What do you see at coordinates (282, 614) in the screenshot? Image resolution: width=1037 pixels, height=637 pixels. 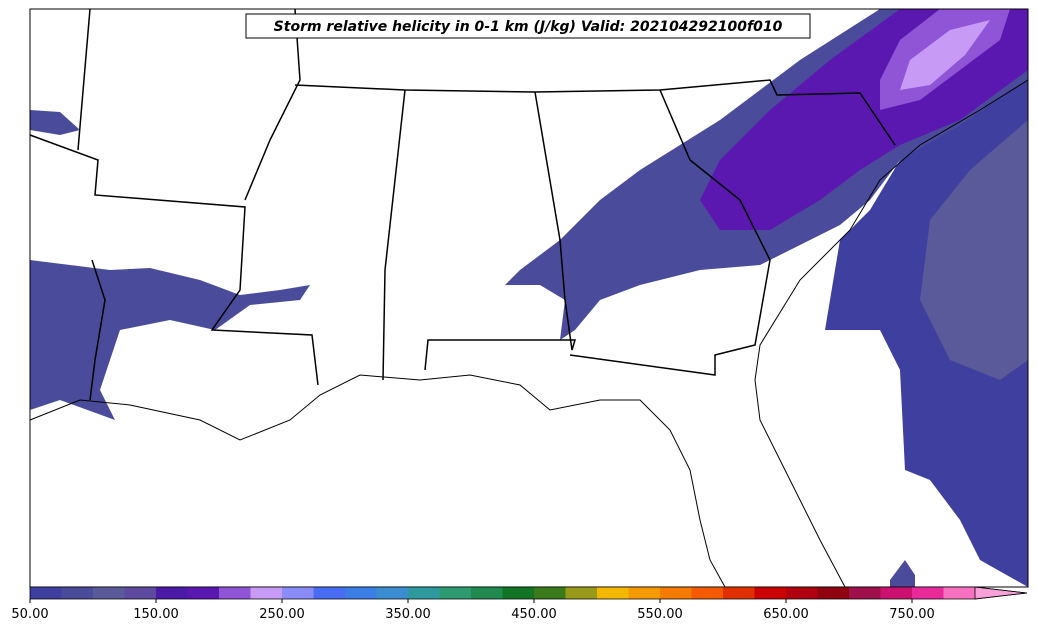 I see `colorbar-tick-label: 250.00` at bounding box center [282, 614].